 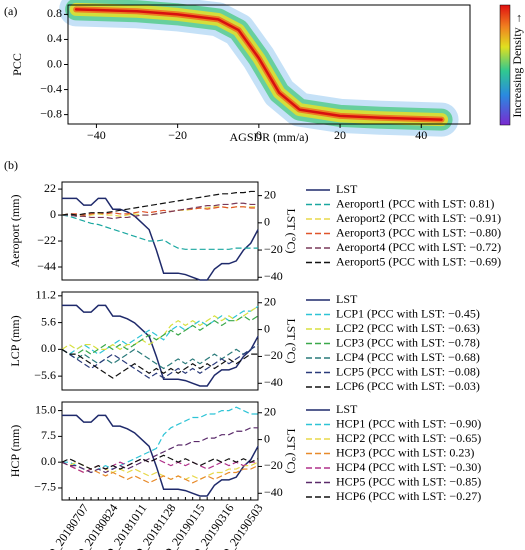 I want to click on y-axis-label: PCC, so click(x=17, y=64).